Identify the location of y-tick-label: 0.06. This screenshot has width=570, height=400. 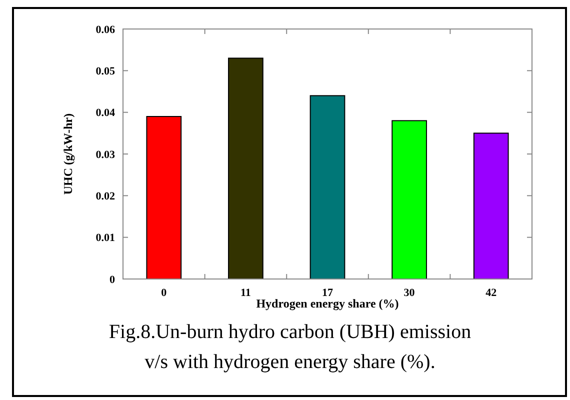
(106, 30).